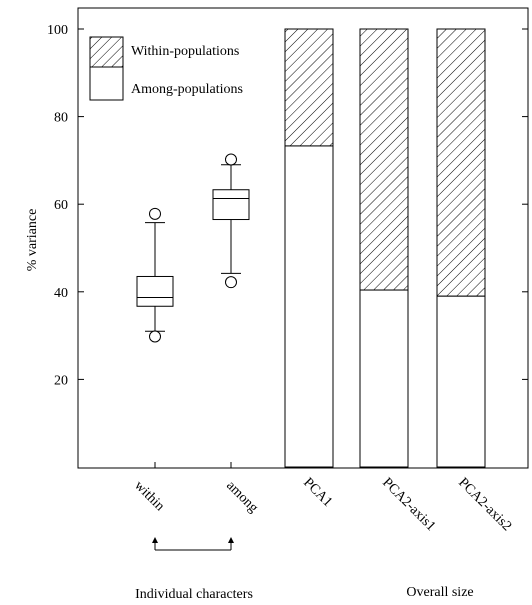 The height and width of the screenshot is (605, 532). I want to click on y-tick-label: 60, so click(61, 205).